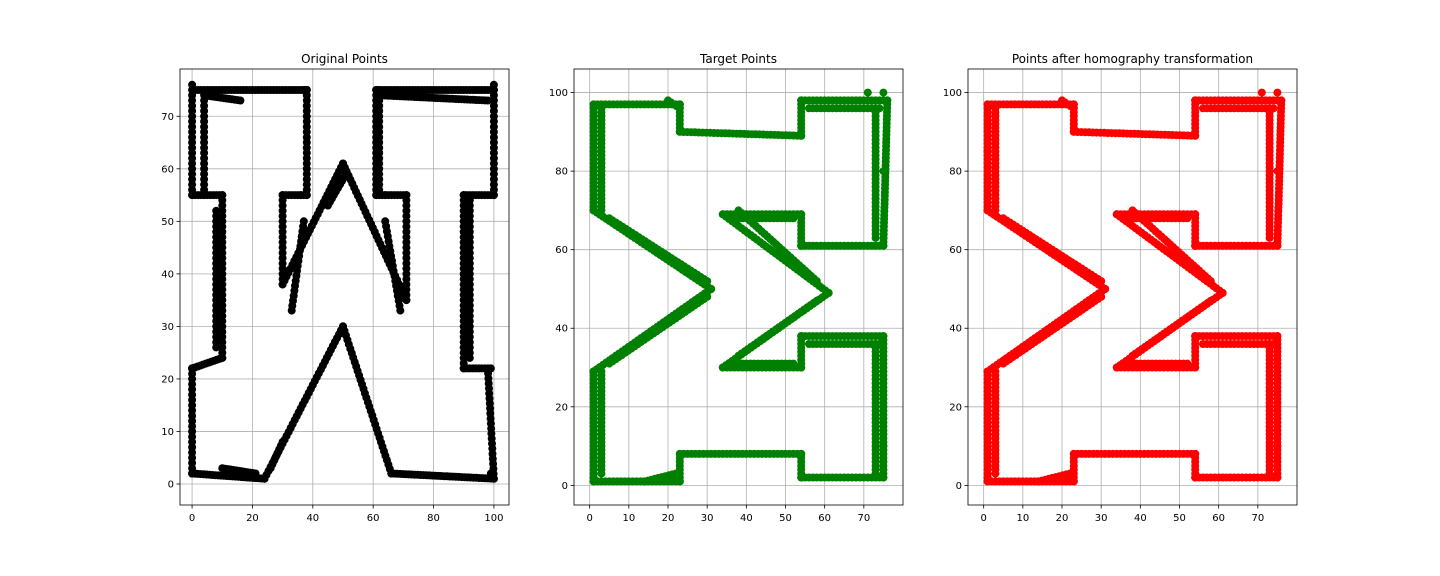 The width and height of the screenshot is (1440, 576). Describe the element at coordinates (167, 222) in the screenshot. I see `y-tick-label: 50` at that location.